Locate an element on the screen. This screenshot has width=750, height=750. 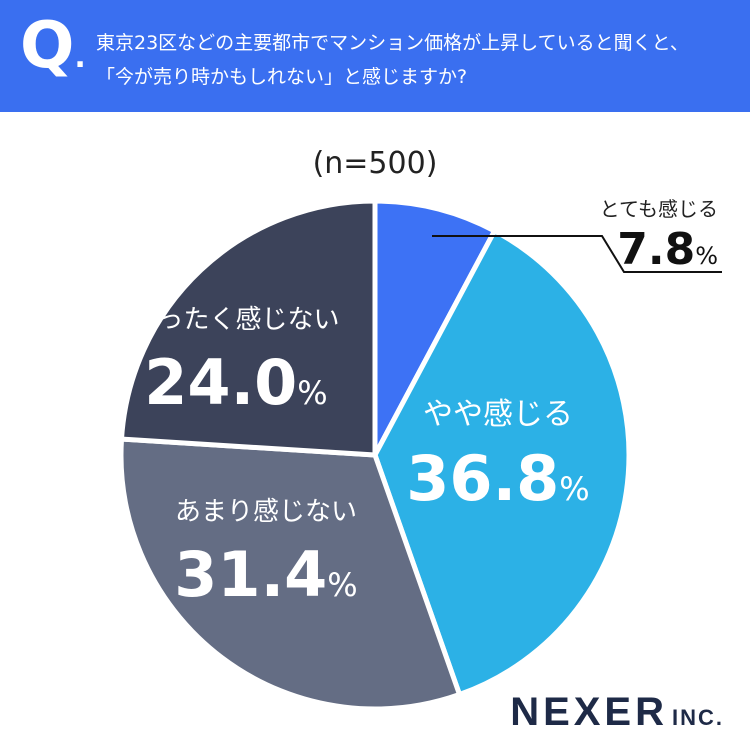
question-line-2: 「今が売り時かもしれない」と感じますか? is located at coordinates (282, 77).